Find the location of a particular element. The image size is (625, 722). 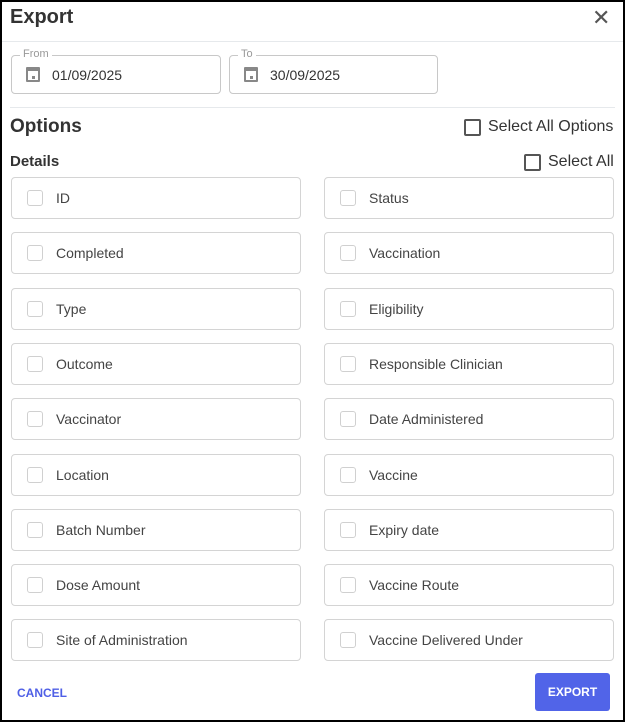

option-label: Vaccine Route is located at coordinates (414, 585).